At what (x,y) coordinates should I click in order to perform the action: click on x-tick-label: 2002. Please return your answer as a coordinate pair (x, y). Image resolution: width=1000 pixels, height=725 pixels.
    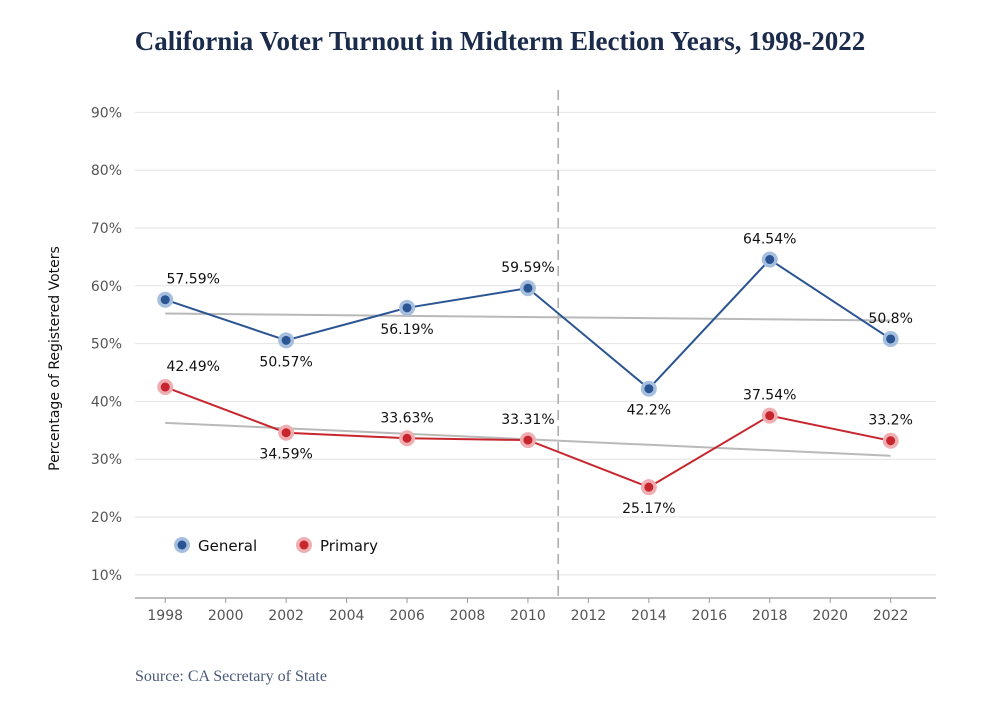
    Looking at the image, I should click on (286, 616).